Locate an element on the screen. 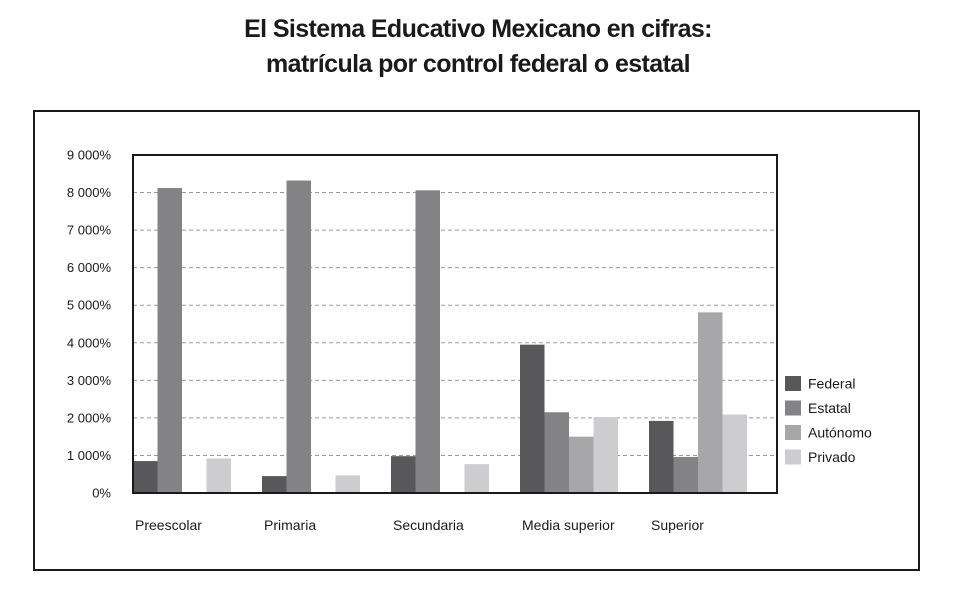 This screenshot has height=614, width=956. x-tick-label: Media superior is located at coordinates (568, 525).